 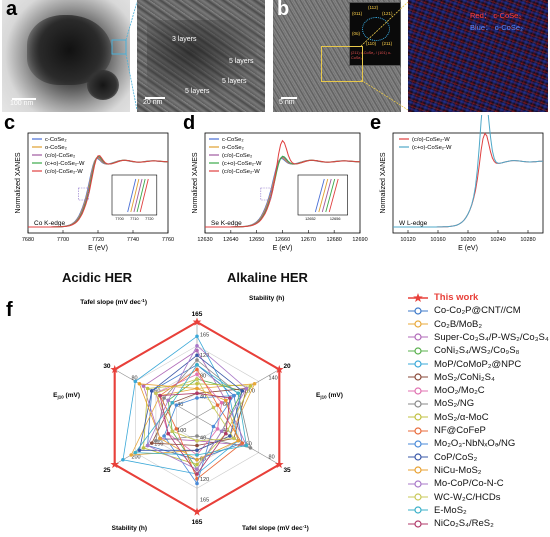 What do you see at coordinates (155, 98) in the screenshot?
I see `scale-bar` at bounding box center [155, 98].